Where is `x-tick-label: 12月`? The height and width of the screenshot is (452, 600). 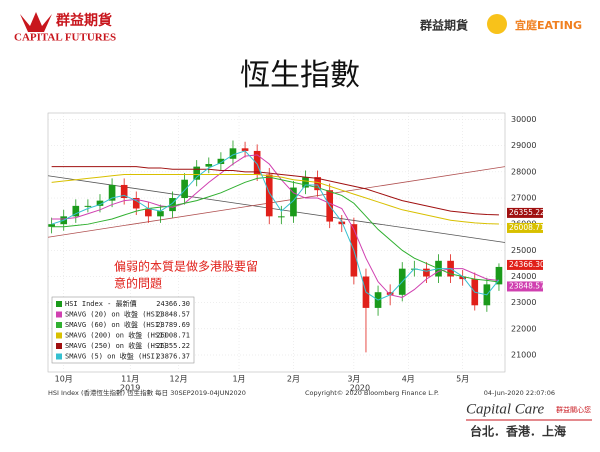
x-tick-label: 12月 is located at coordinates (178, 379).